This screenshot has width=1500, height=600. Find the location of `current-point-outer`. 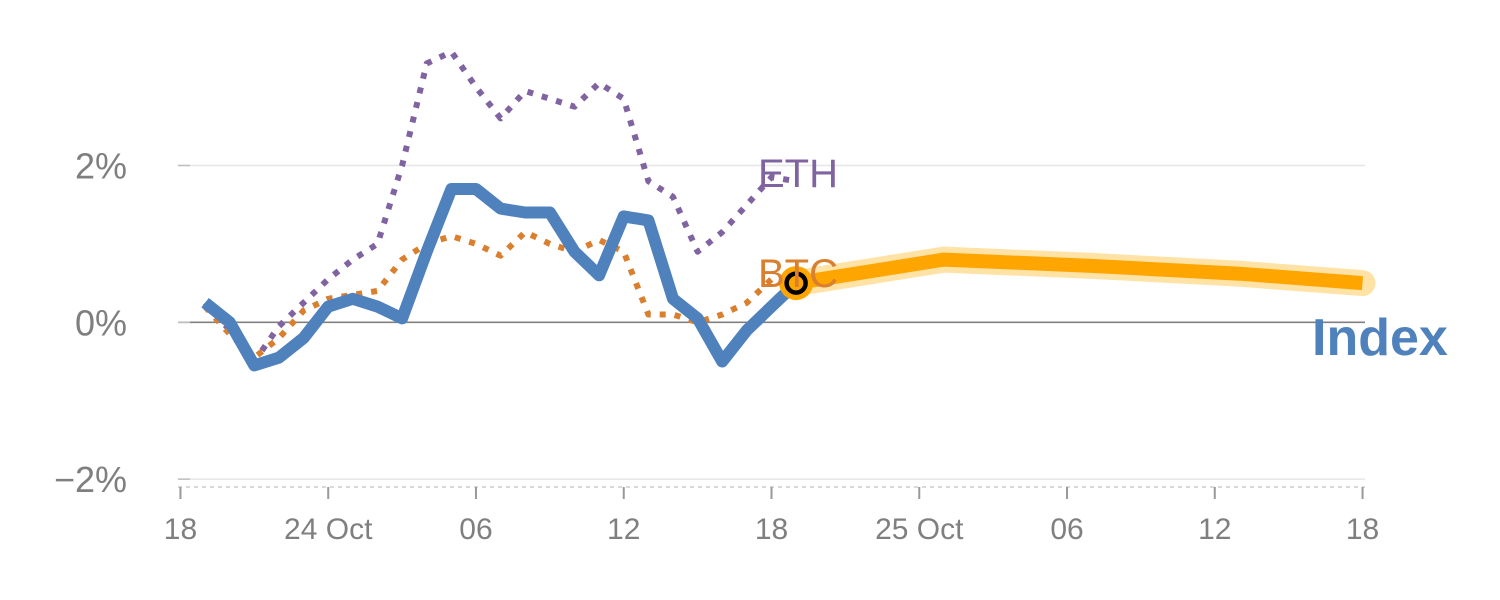

current-point-outer is located at coordinates (796, 283).